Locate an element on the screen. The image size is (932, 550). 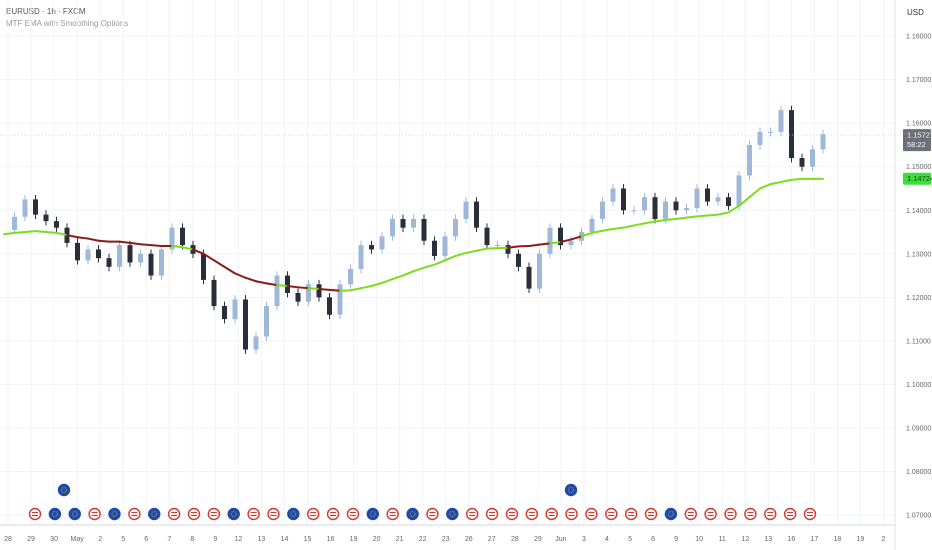
countdown-value: 58:22 is located at coordinates (916, 144).